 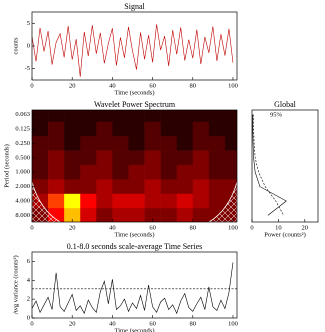 I want to click on y-tick-label: 2, so click(x=28, y=299).